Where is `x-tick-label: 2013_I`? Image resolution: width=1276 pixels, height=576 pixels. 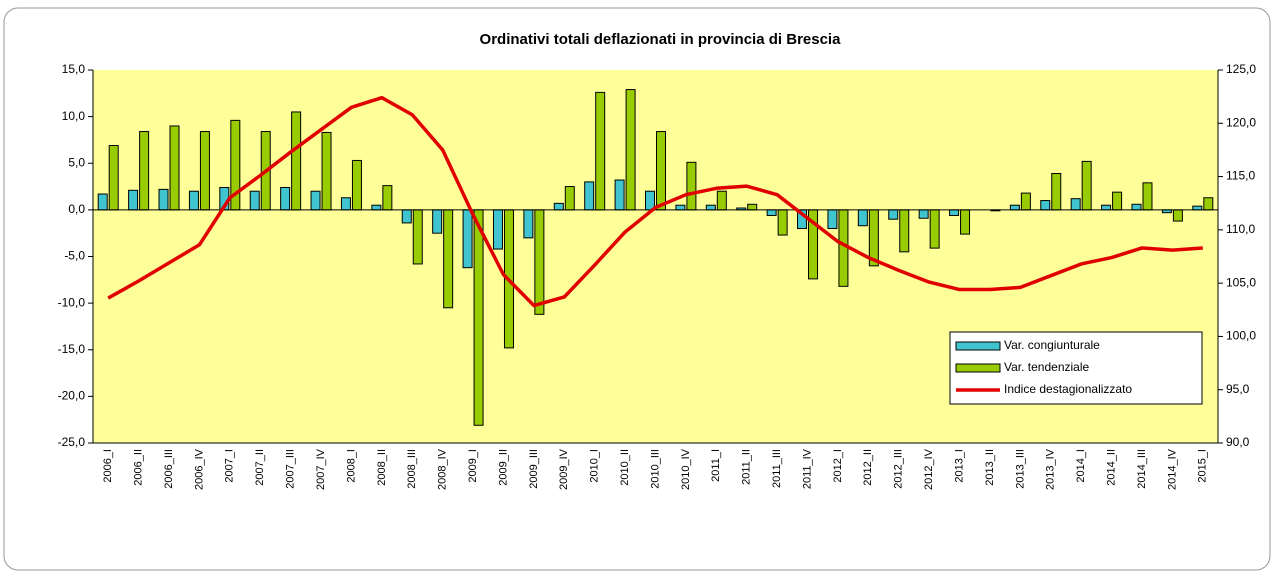
x-tick-label: 2013_I is located at coordinates (959, 466).